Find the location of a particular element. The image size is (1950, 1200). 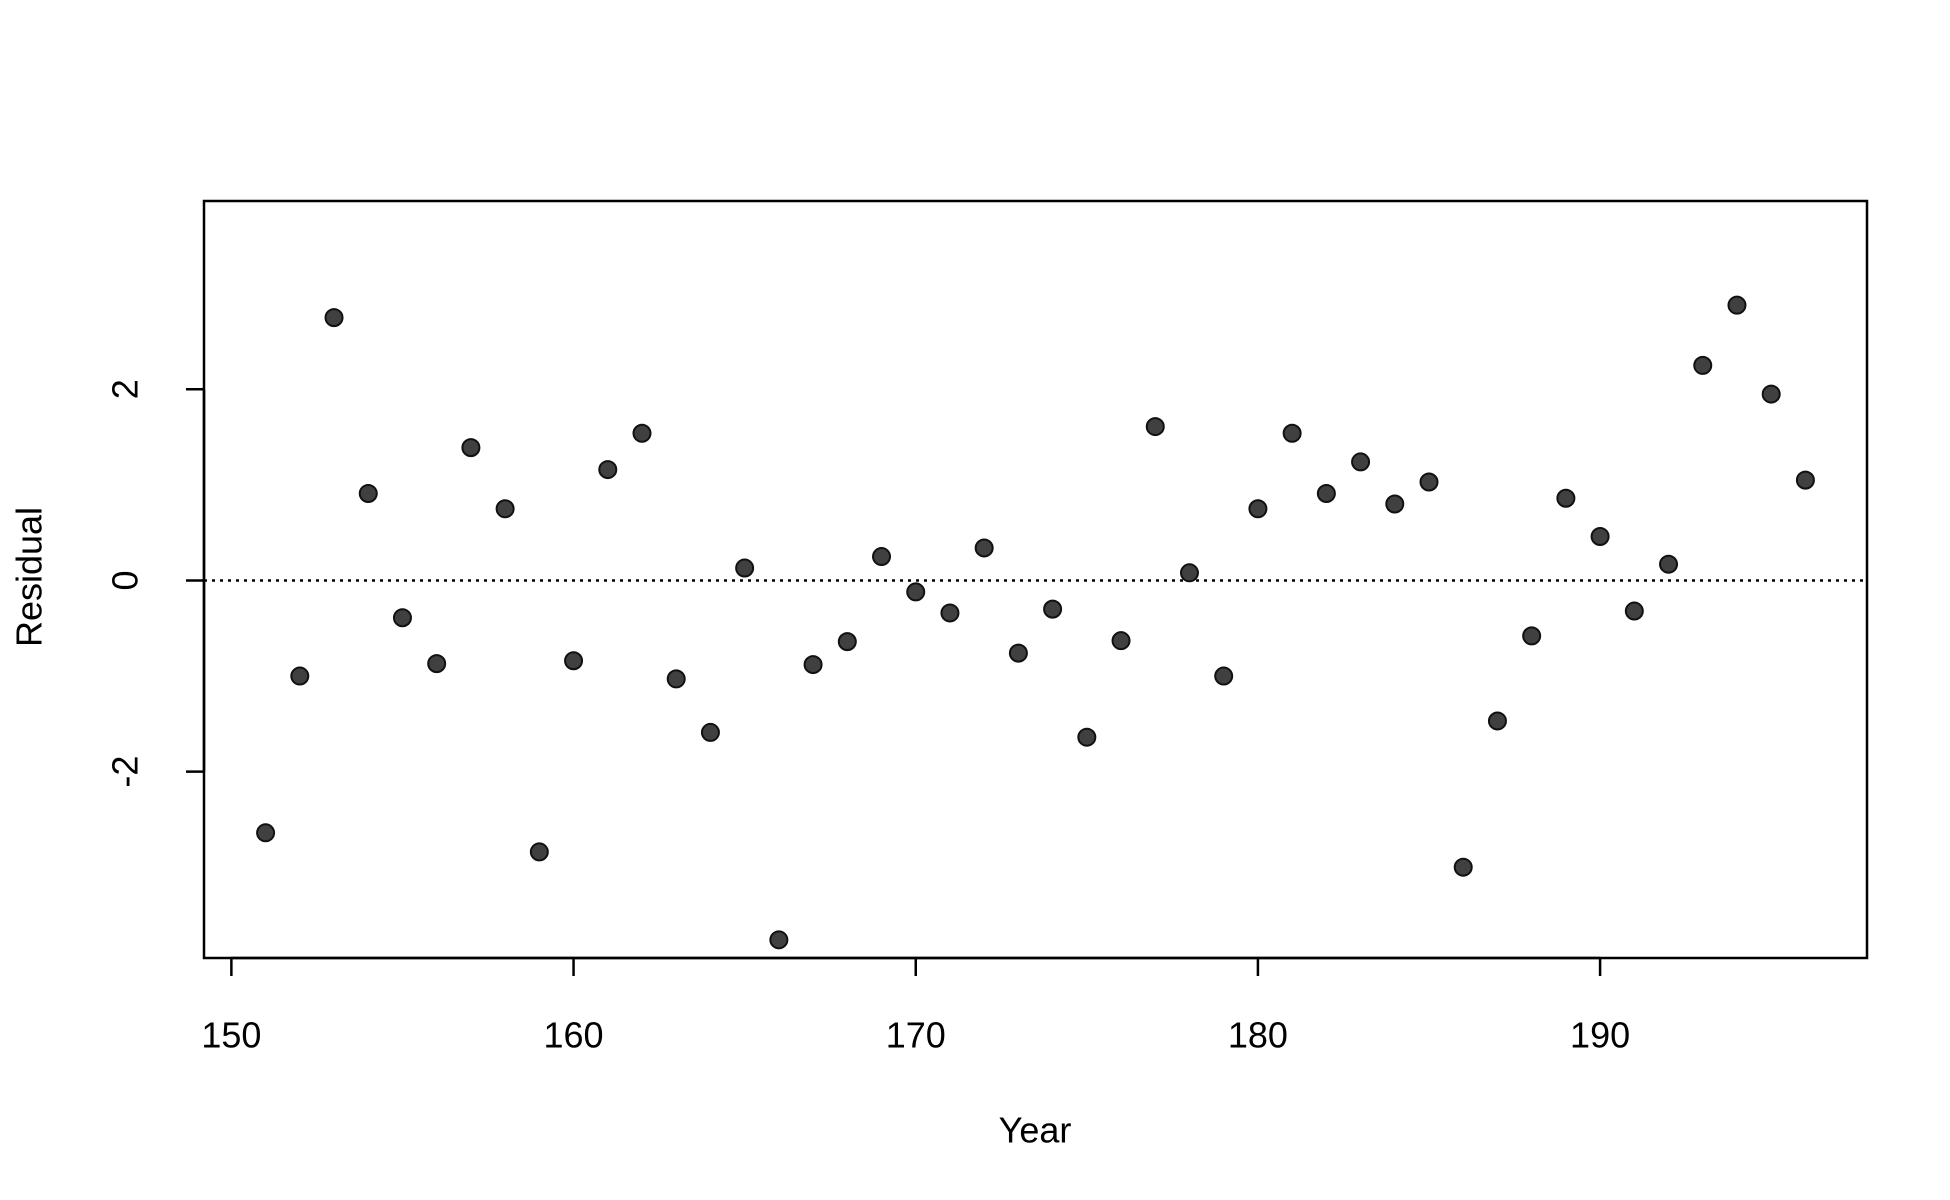

x-tick-label: 180 is located at coordinates (1258, 1035).